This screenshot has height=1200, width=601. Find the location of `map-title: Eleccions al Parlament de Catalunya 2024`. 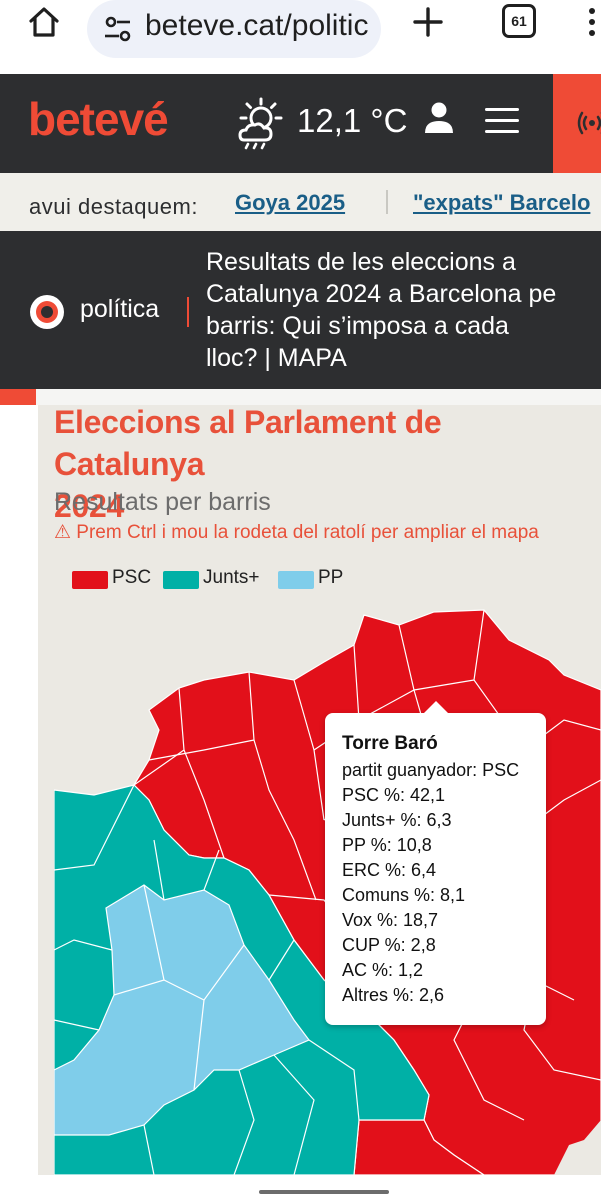

map-title: Eleccions al Parlament de Catalunya 2024 is located at coordinates (324, 464).